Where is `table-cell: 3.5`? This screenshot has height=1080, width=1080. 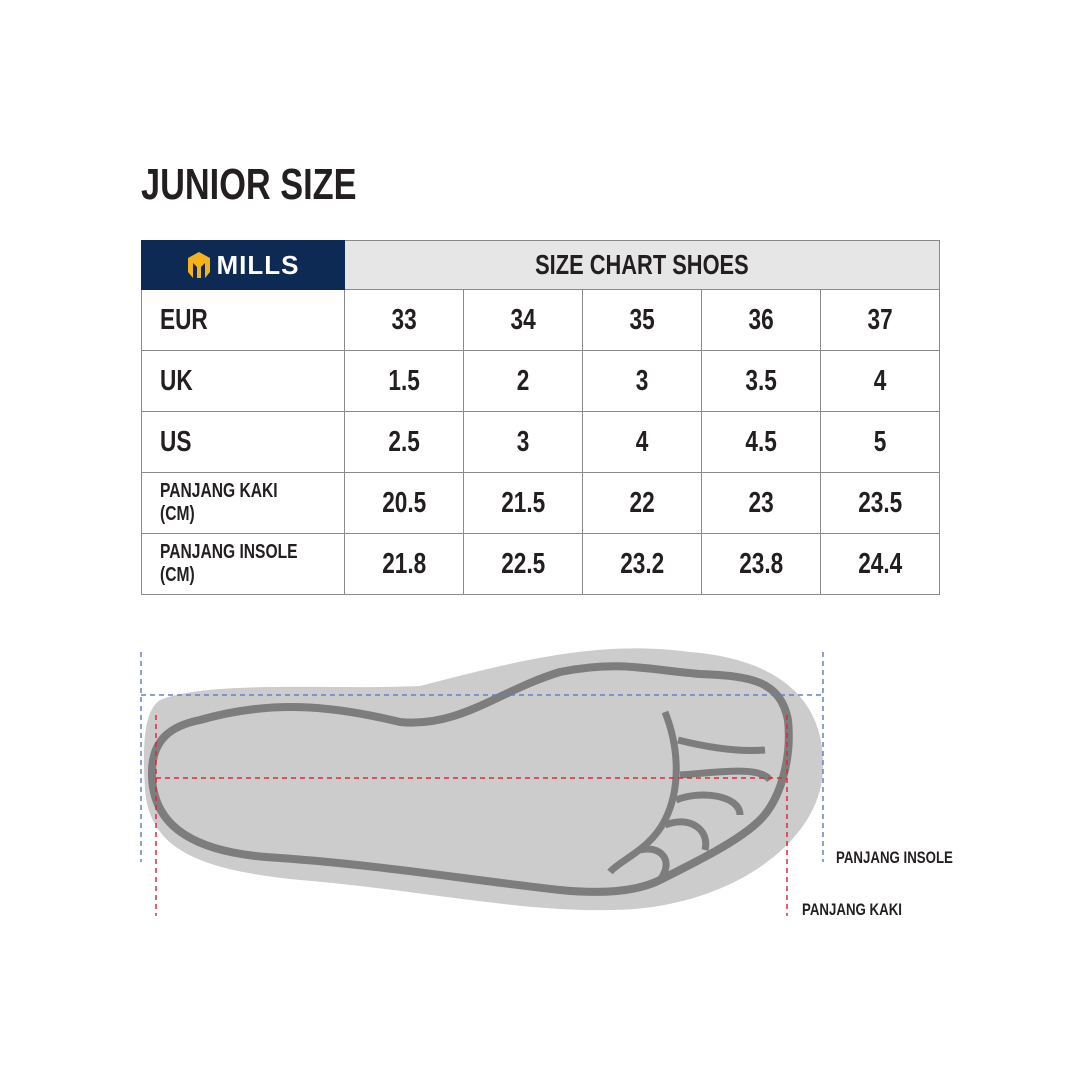 table-cell: 3.5 is located at coordinates (761, 381).